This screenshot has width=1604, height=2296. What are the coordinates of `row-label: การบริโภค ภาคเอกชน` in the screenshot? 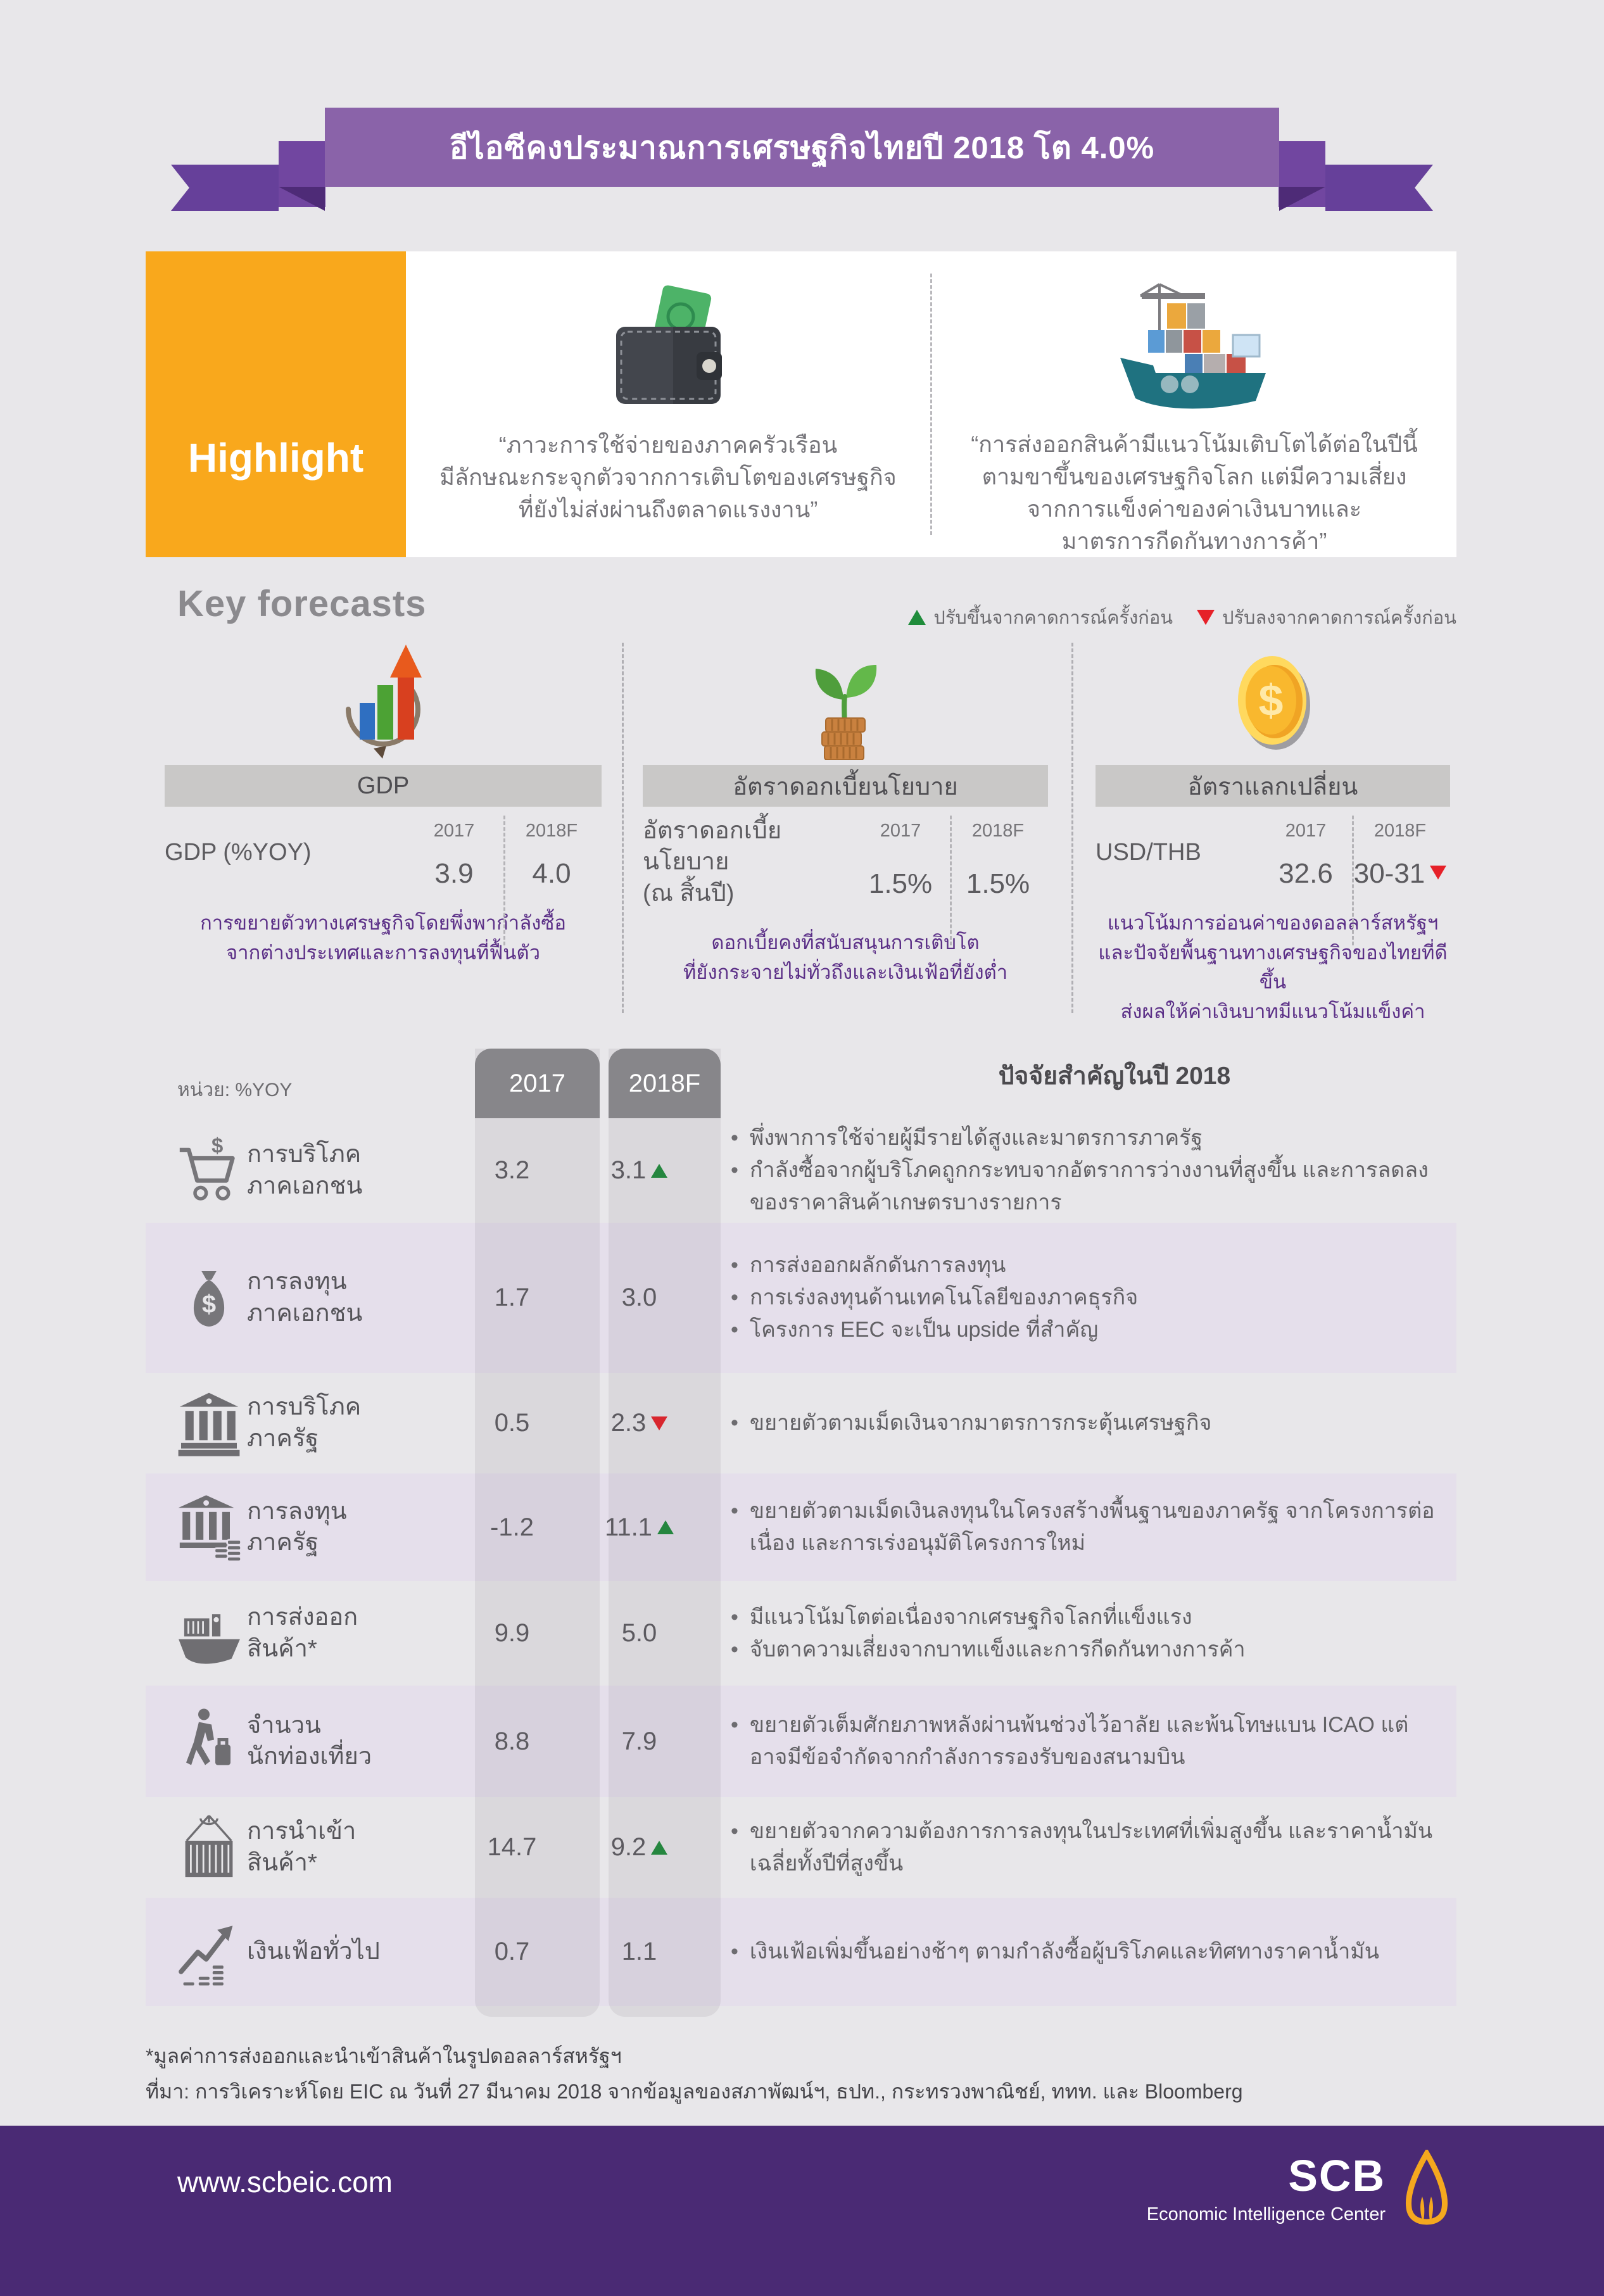 It's located at (305, 1170).